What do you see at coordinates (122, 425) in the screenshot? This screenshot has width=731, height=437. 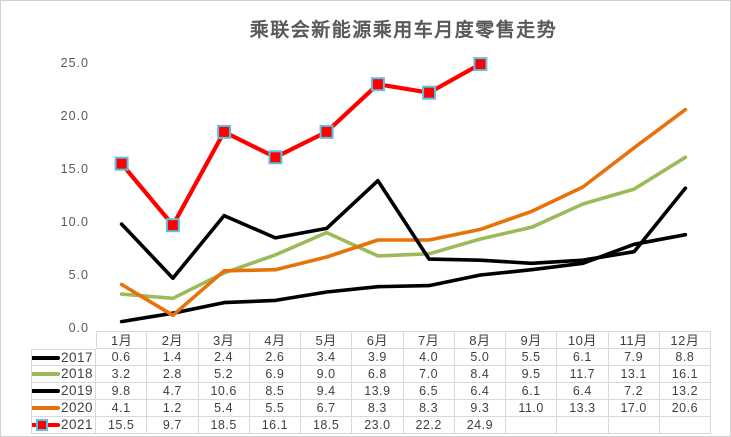 I see `cell-2021-1月: 15.5` at bounding box center [122, 425].